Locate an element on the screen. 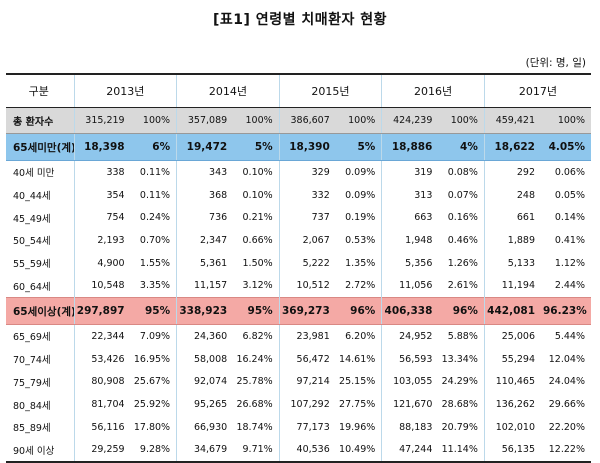 Image resolution: width=600 pixels, height=463 pixels. percentage-cell: 19.96% is located at coordinates (357, 427).